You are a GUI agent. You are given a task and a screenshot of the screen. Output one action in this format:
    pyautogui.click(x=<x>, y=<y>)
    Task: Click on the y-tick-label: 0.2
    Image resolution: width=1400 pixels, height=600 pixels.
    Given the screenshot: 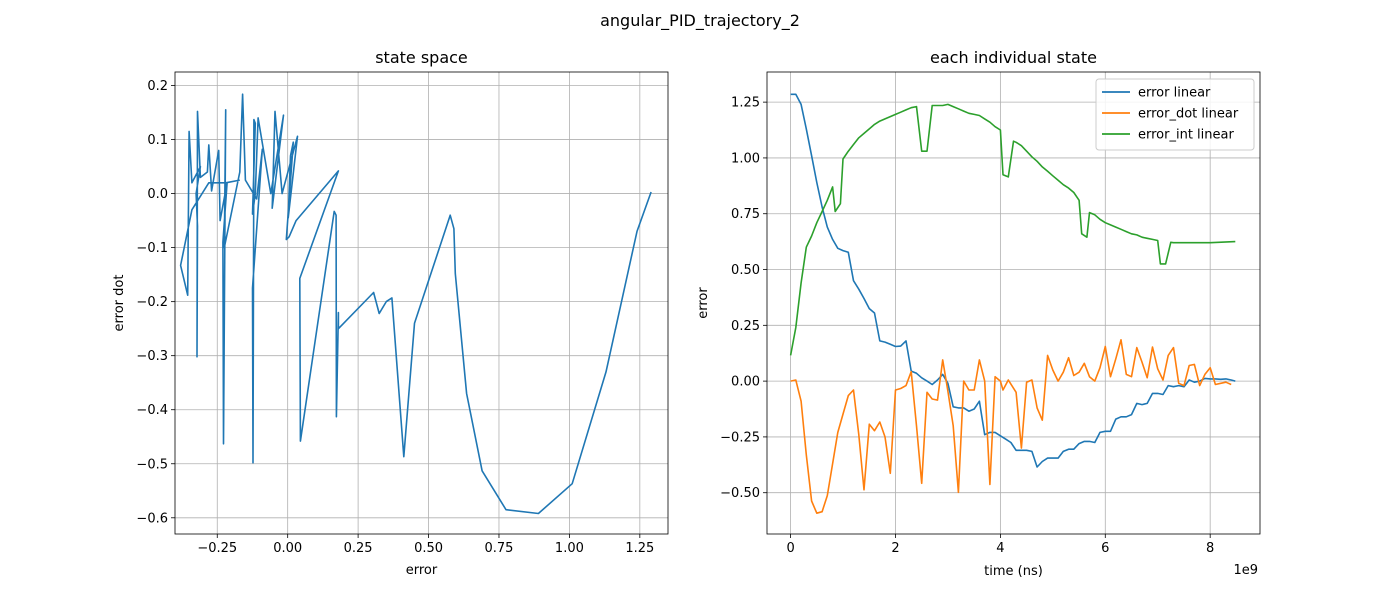 What is the action you would take?
    pyautogui.click(x=157, y=86)
    